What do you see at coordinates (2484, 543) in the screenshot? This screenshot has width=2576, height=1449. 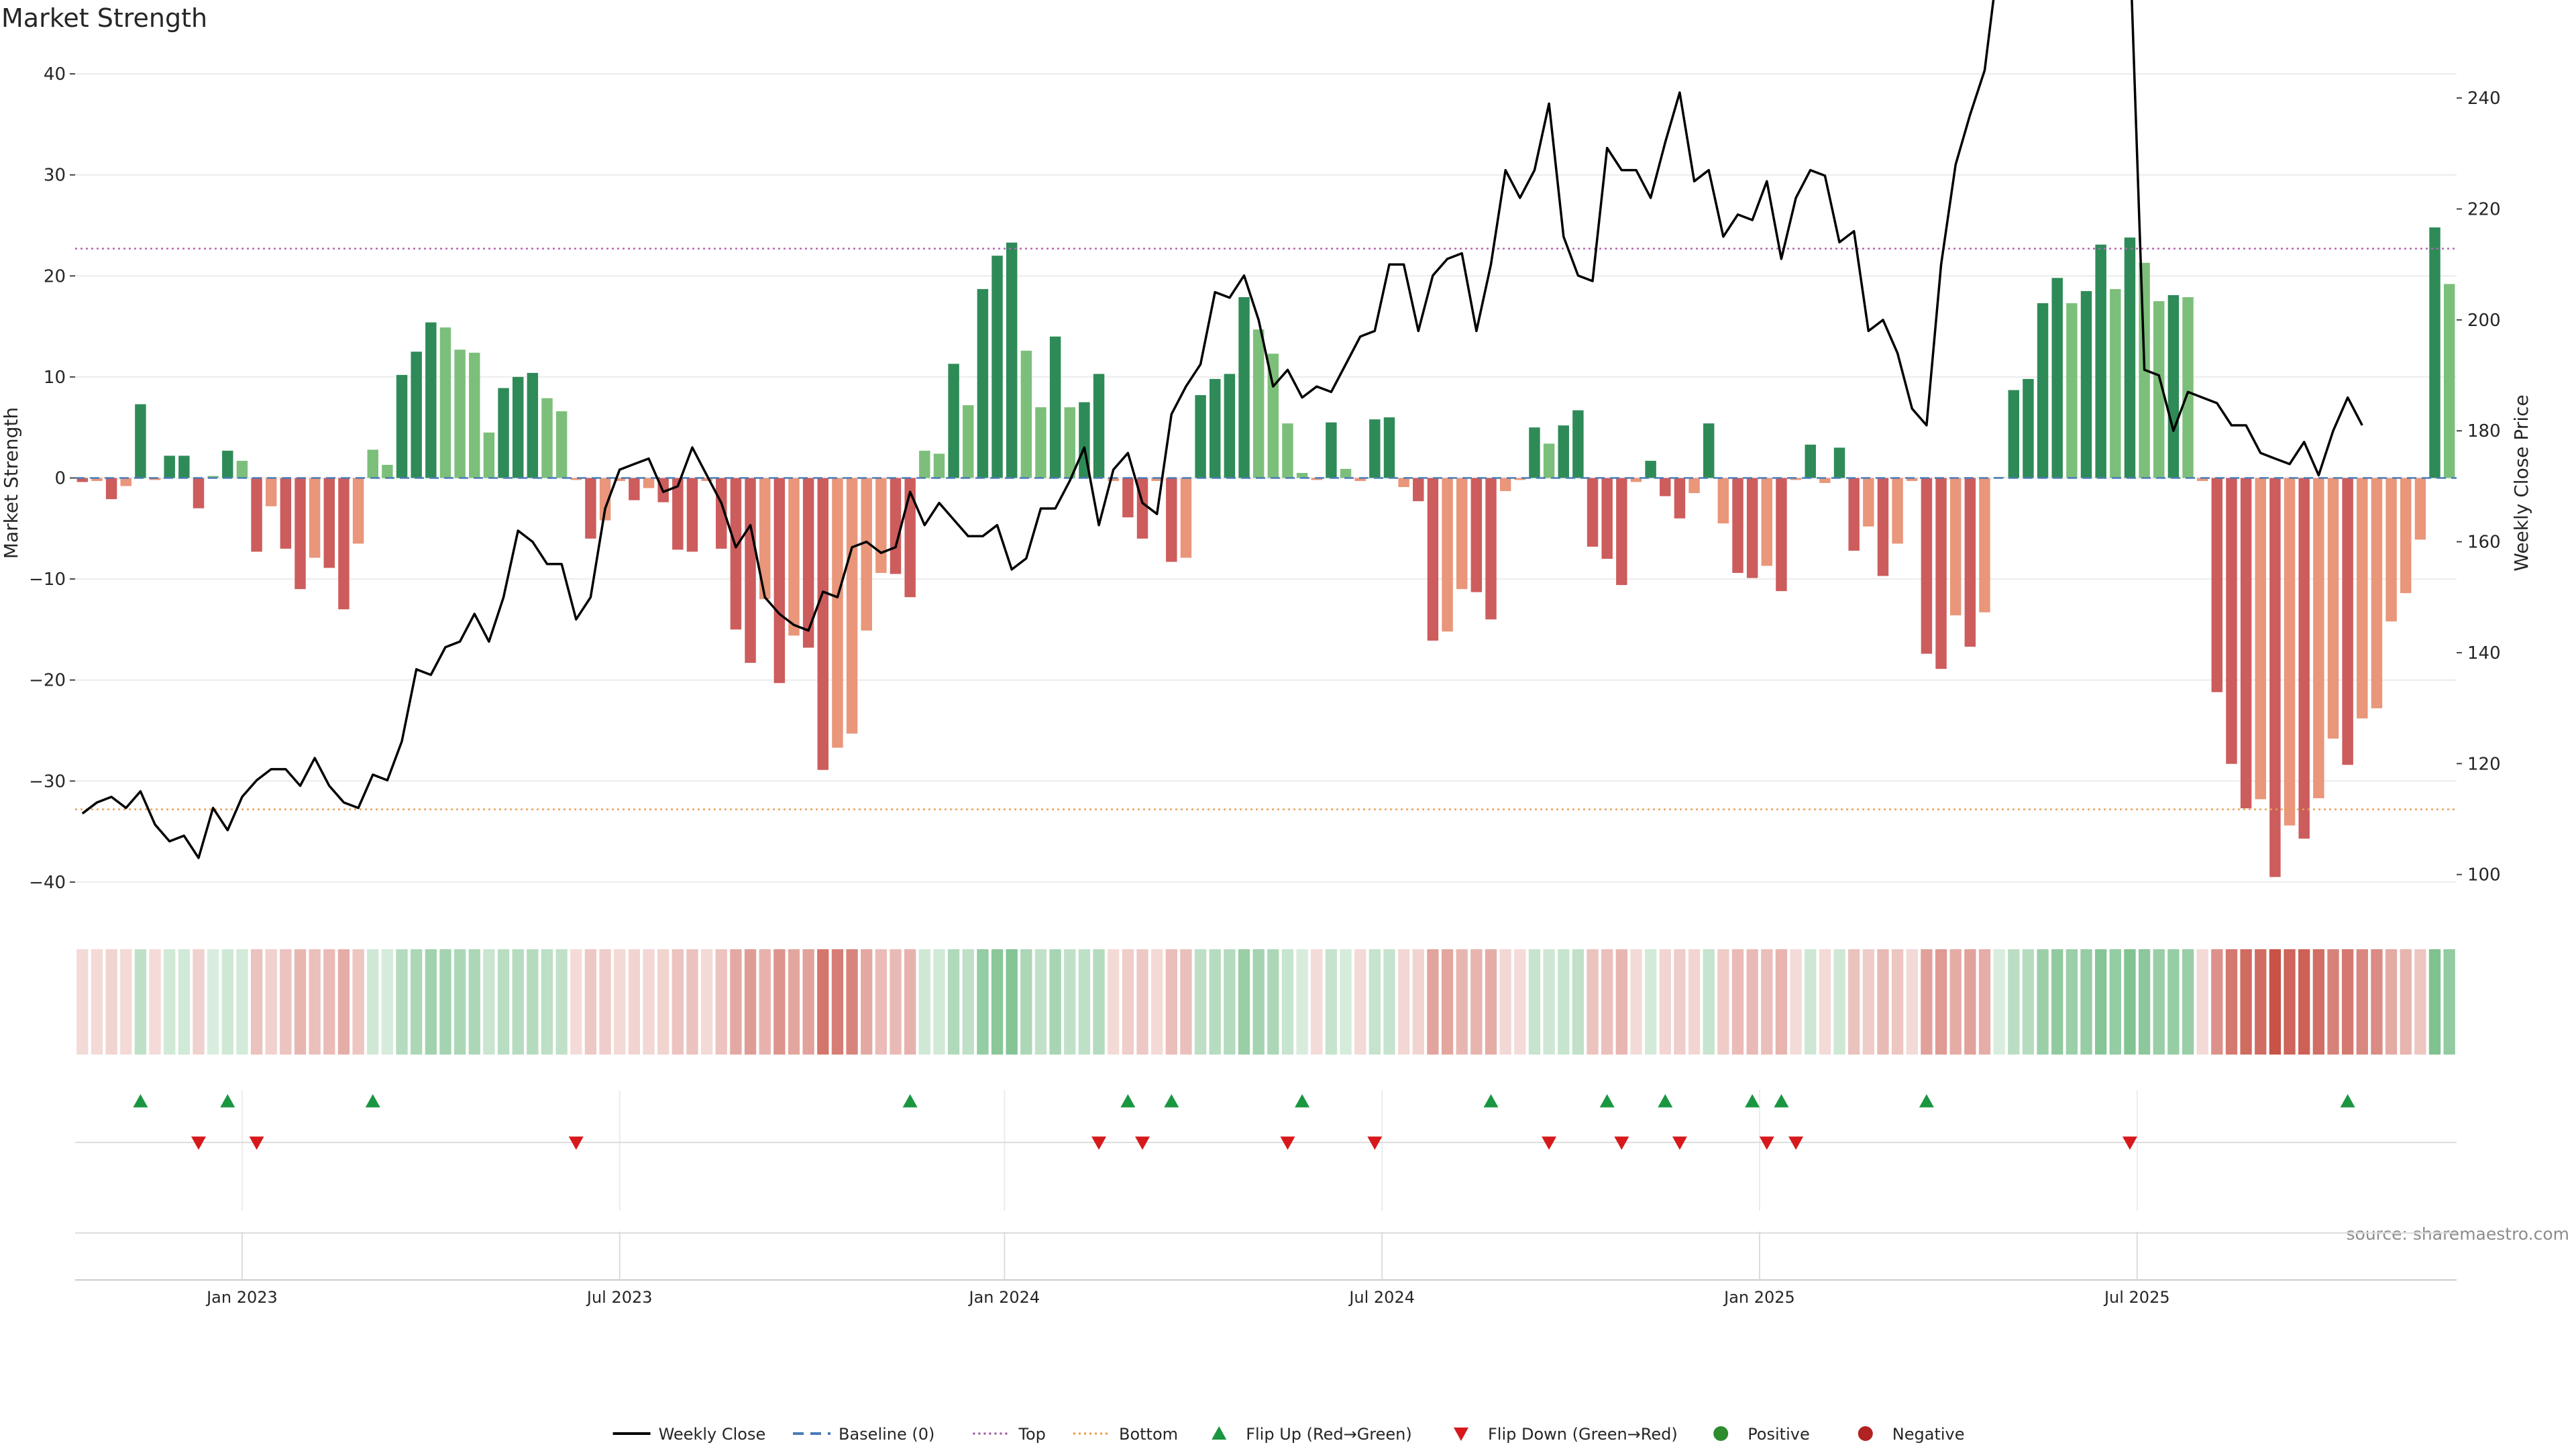 I see `right-tick-label: 160` at bounding box center [2484, 543].